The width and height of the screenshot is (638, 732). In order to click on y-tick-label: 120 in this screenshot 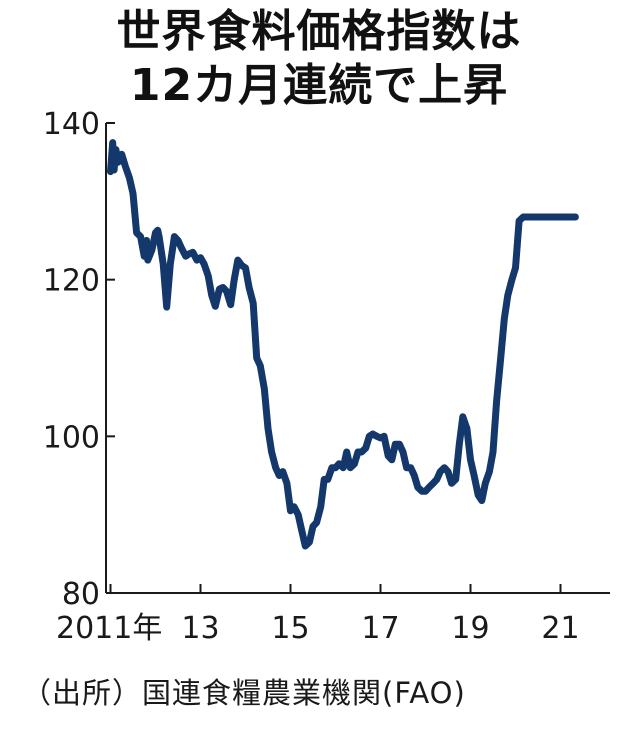, I will do `click(71, 281)`.